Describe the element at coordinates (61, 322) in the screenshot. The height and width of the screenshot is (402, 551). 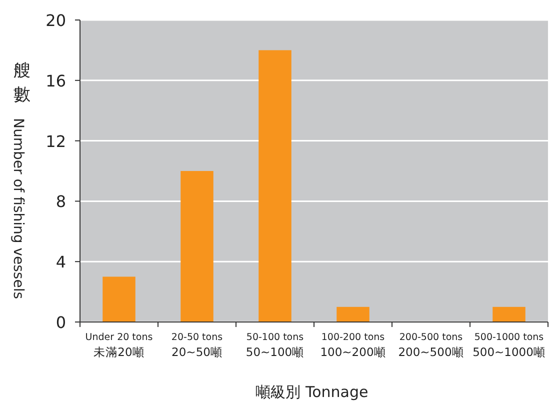
I see `y-tick-label: 0` at that location.